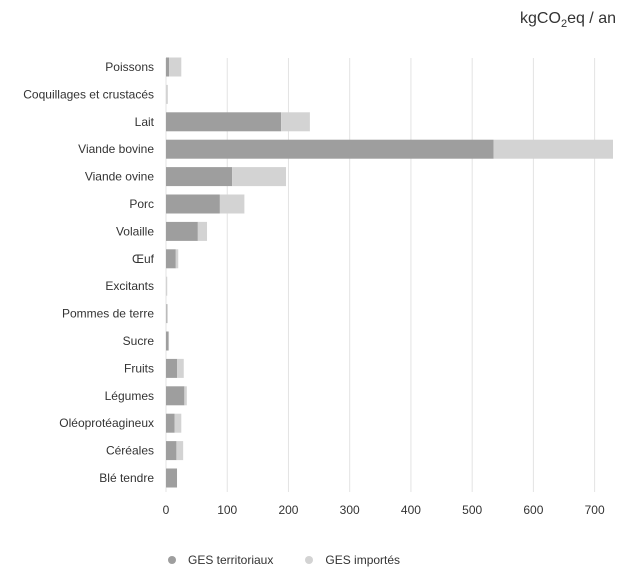  Describe the element at coordinates (172, 560) in the screenshot. I see `legend-swatch-territorial` at that location.